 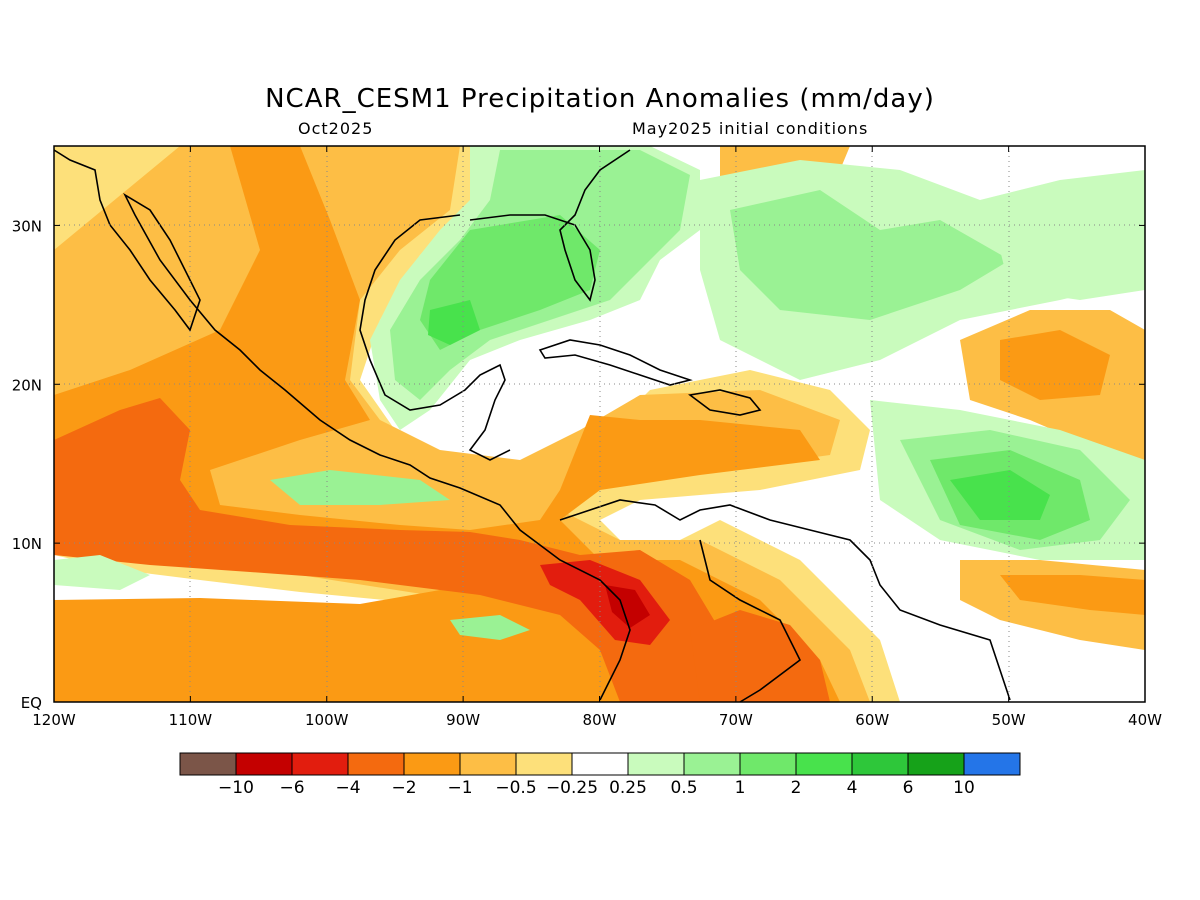 I want to click on lat-tick-label: 20N, so click(x=27, y=385).